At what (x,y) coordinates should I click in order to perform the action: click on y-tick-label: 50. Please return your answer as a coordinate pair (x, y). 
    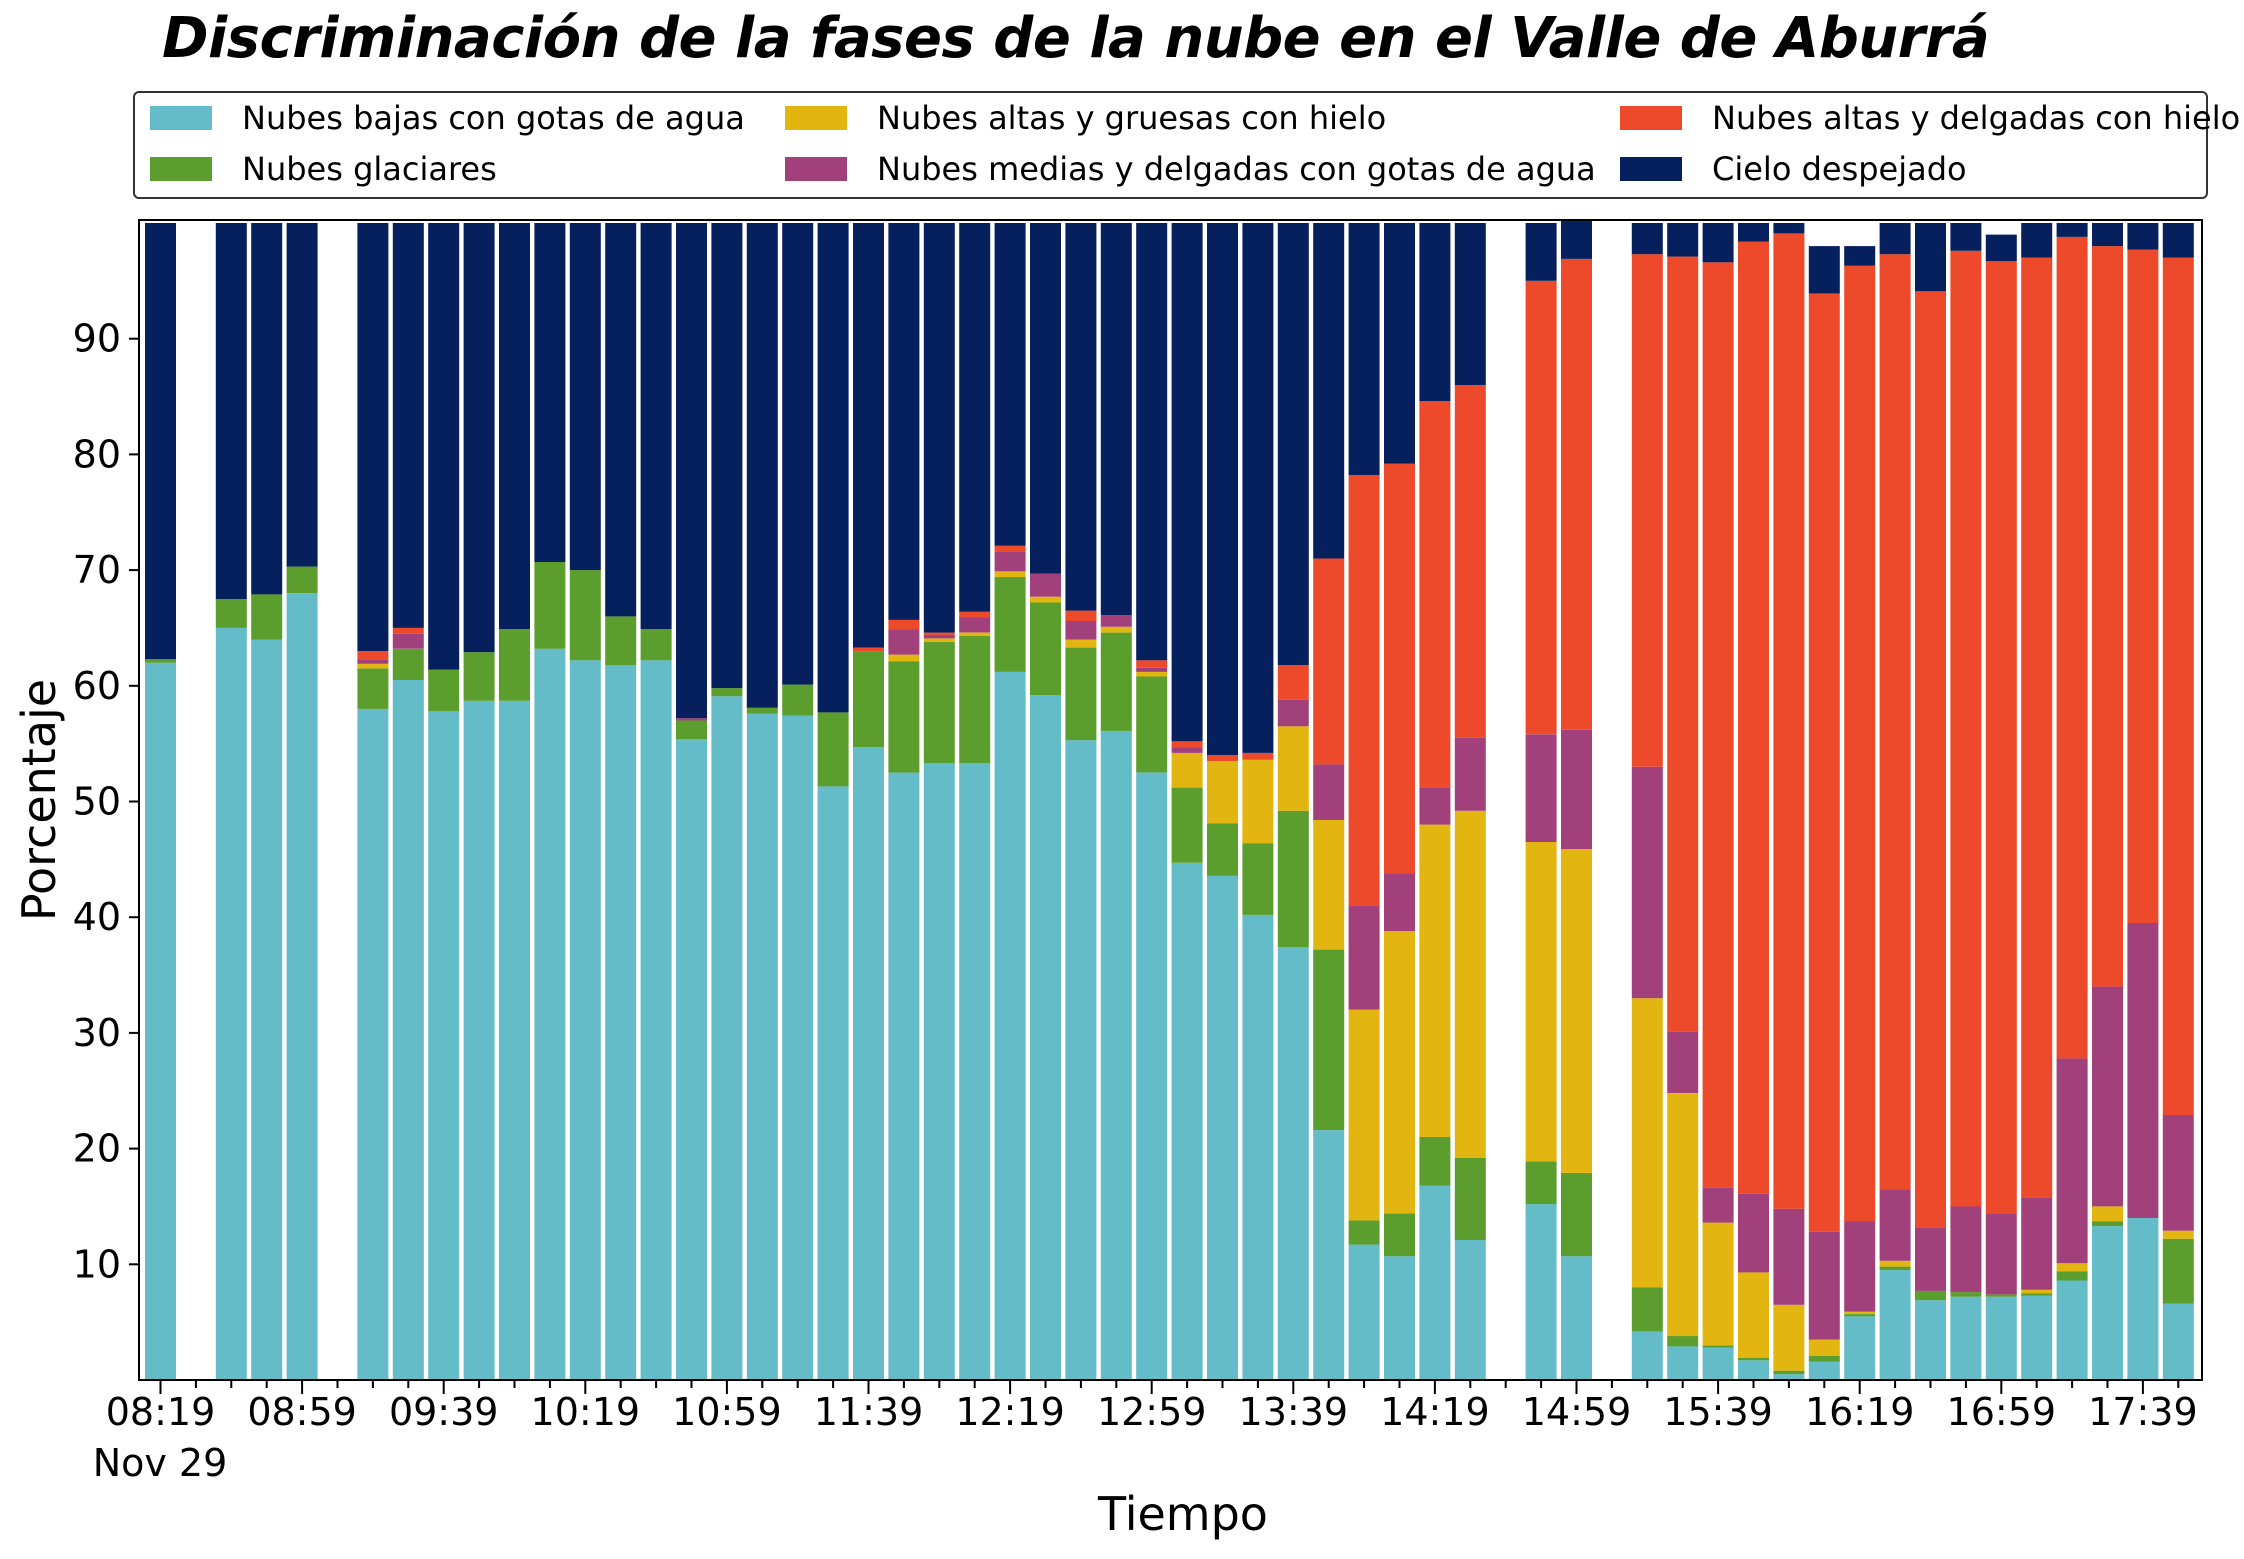
    Looking at the image, I should click on (97, 802).